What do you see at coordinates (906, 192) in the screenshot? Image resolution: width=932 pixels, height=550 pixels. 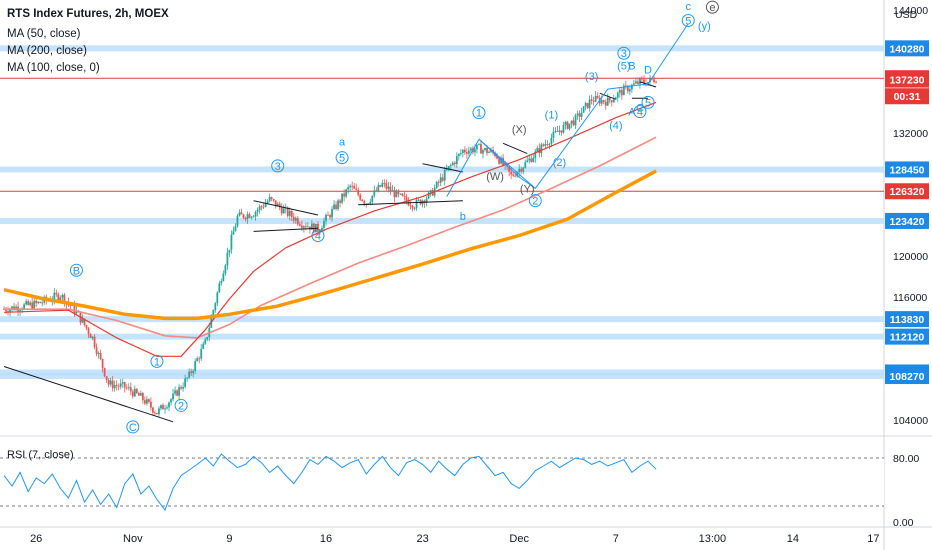 I see `price-tag-5: 126320` at bounding box center [906, 192].